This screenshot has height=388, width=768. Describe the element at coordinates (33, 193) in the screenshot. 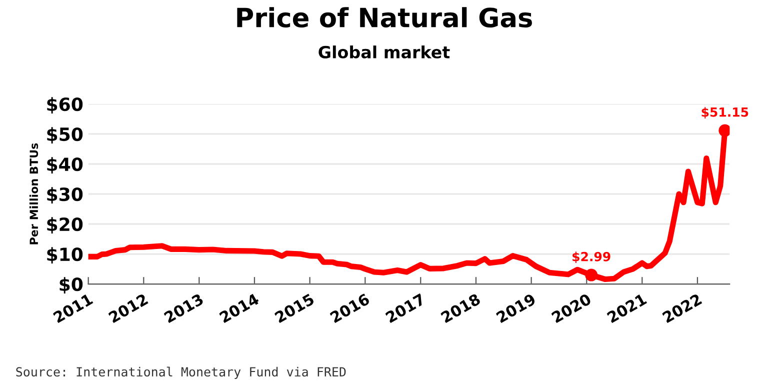

I see `y-axis-title: Per Million BTUs` at that location.